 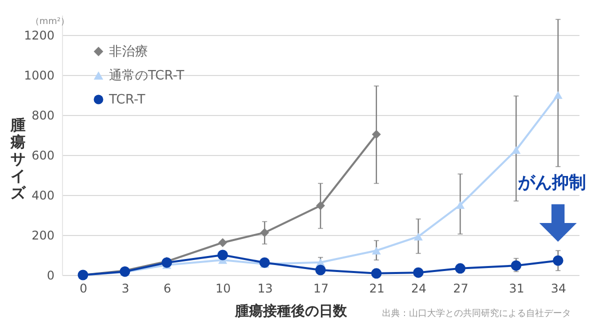 I want to click on source-note: 出典：山口大学との共同研究による自社データ, so click(x=476, y=313).